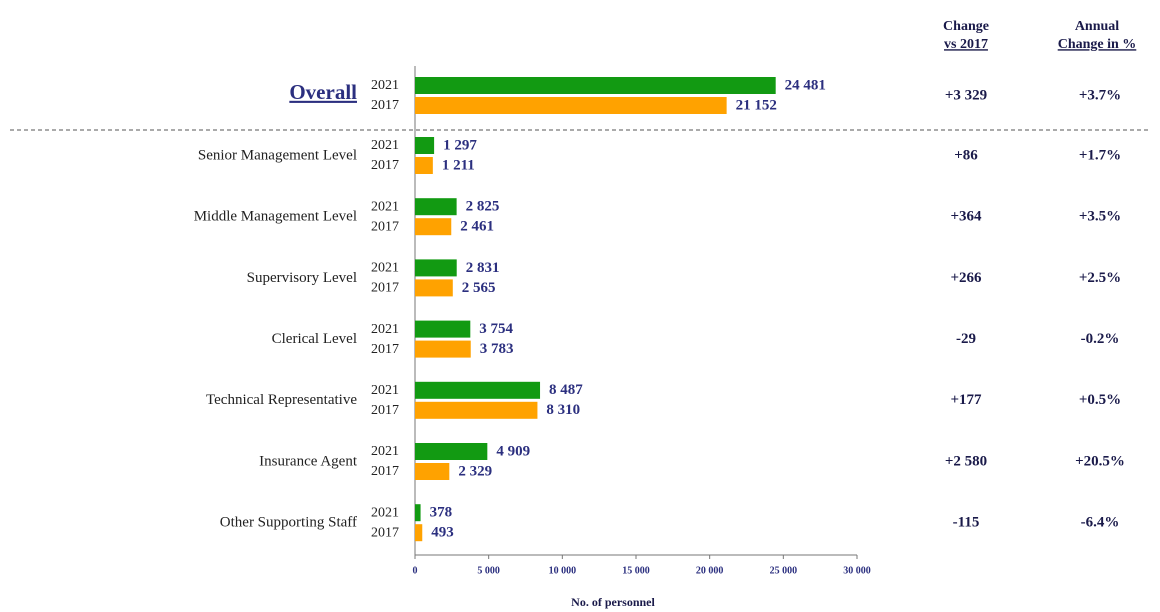 This screenshot has height=612, width=1160. I want to click on column-value: -0.2%, so click(1100, 339).